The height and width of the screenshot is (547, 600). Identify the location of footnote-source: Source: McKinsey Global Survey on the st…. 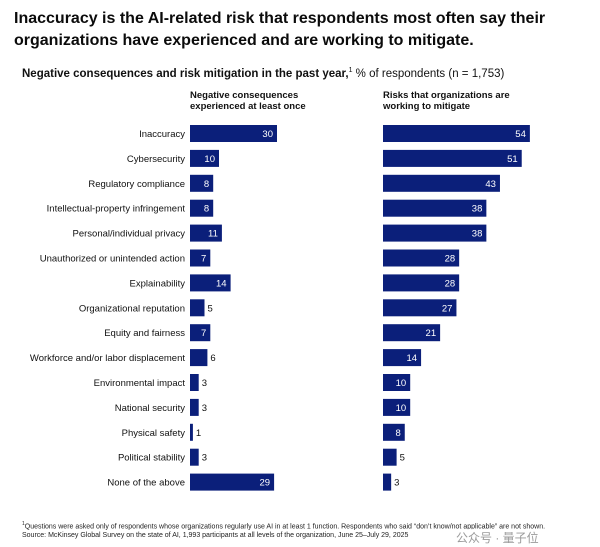
(215, 535).